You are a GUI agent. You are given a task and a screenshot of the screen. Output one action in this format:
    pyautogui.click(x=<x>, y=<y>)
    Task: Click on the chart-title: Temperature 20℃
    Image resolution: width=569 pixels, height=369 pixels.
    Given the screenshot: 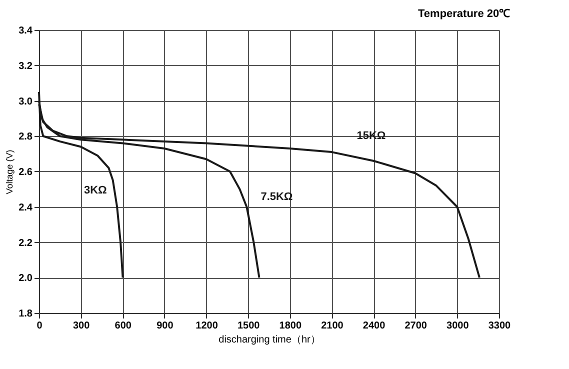 What is the action you would take?
    pyautogui.click(x=464, y=14)
    